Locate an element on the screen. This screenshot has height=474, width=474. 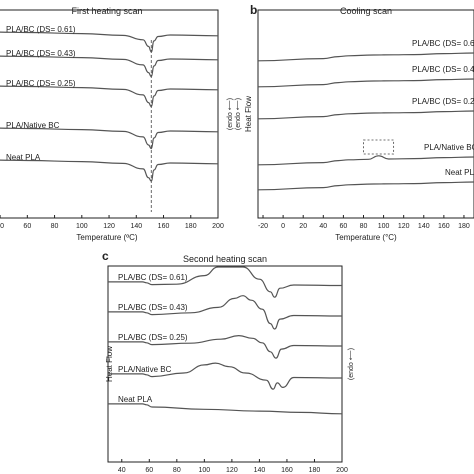
panel-1-series-4-line is located at coordinates (365, 186).